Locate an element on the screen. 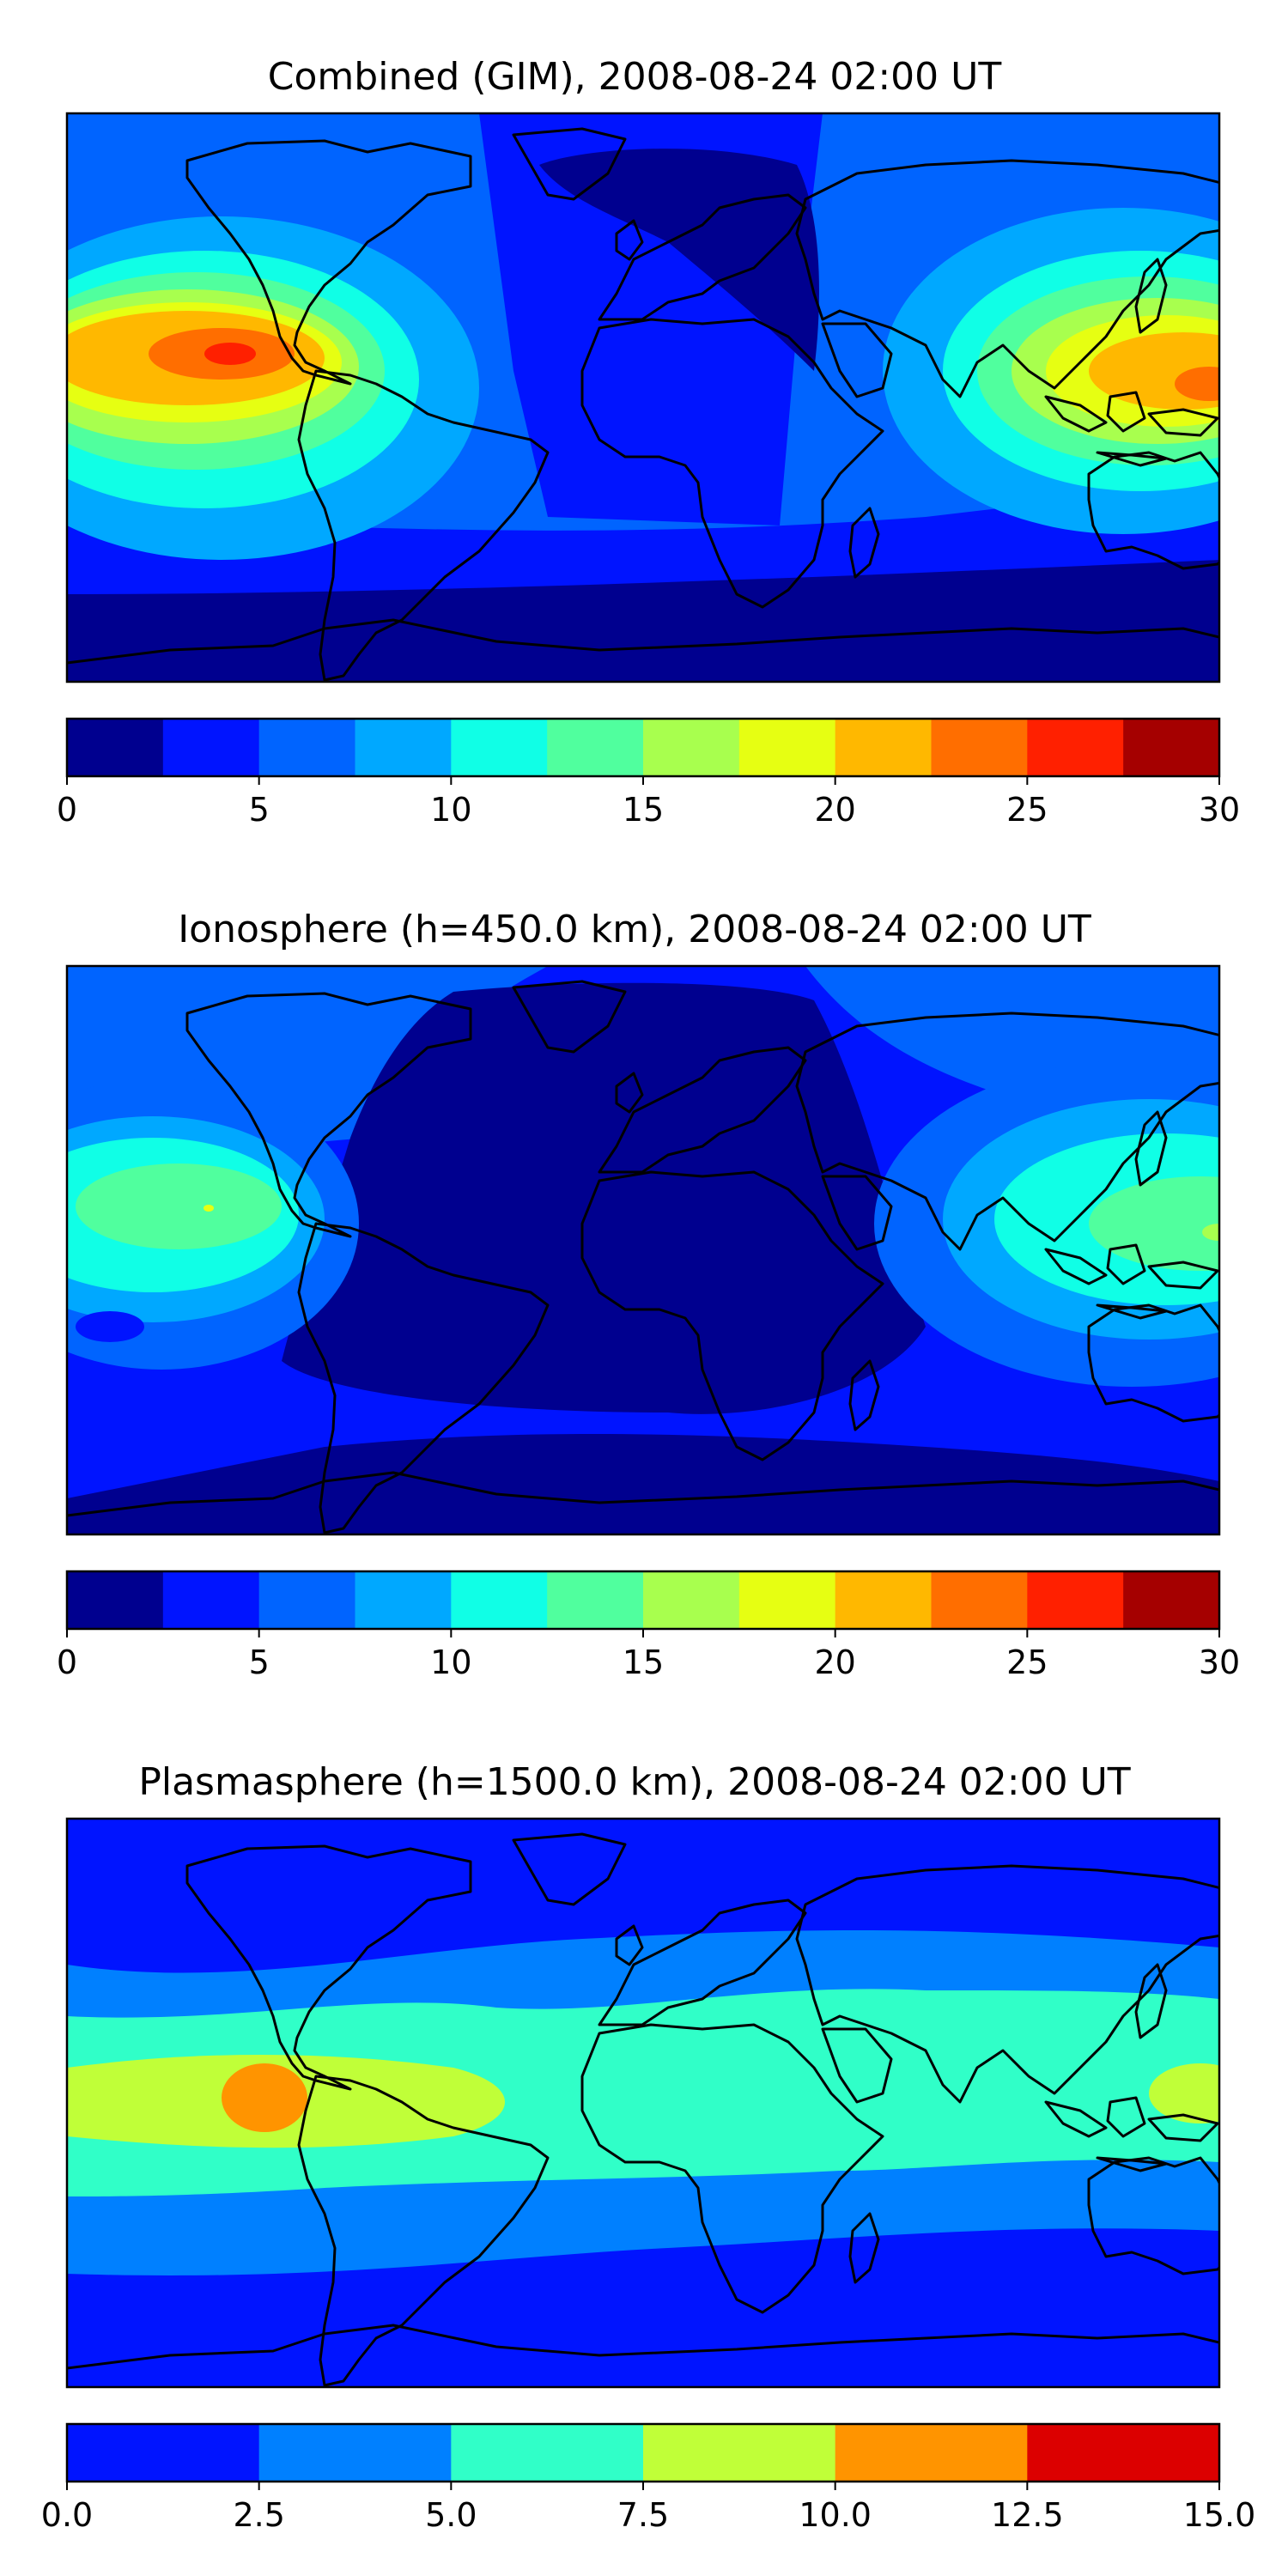 This screenshot has height=2576, width=1288. colorbar-1-tick-label: 20 is located at coordinates (834, 810).